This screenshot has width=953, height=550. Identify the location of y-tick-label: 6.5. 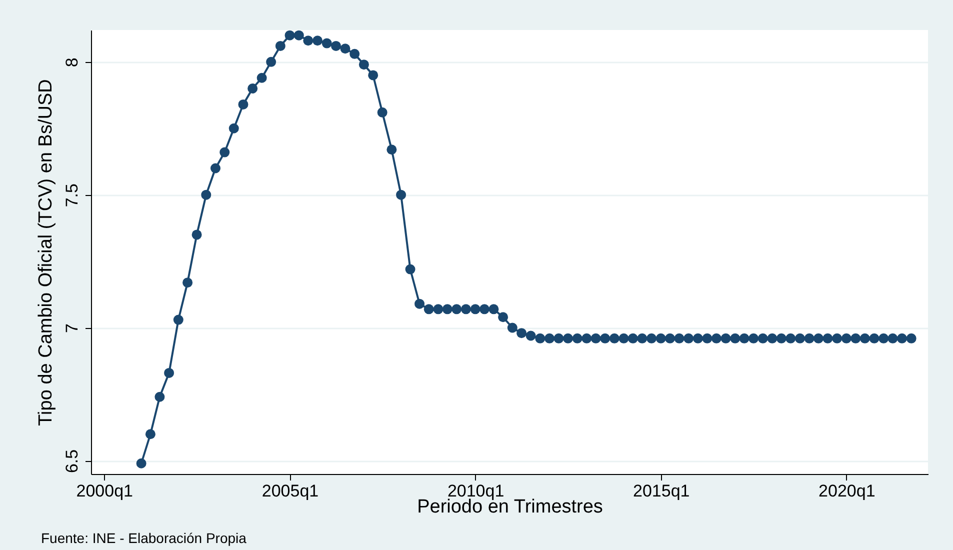
(72, 461).